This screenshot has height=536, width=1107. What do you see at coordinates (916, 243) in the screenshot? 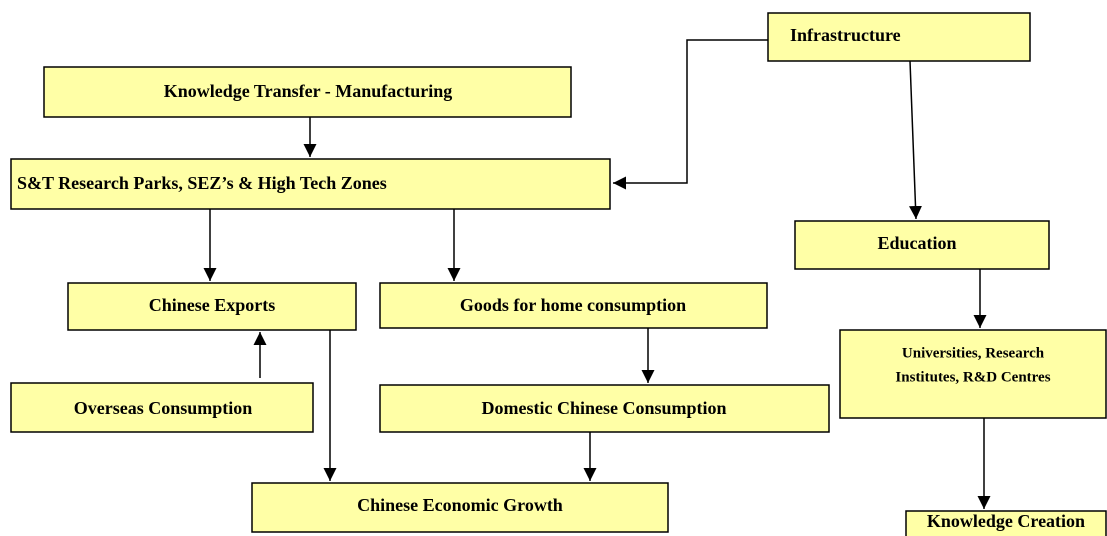
I see `node-label: Education` at bounding box center [916, 243].